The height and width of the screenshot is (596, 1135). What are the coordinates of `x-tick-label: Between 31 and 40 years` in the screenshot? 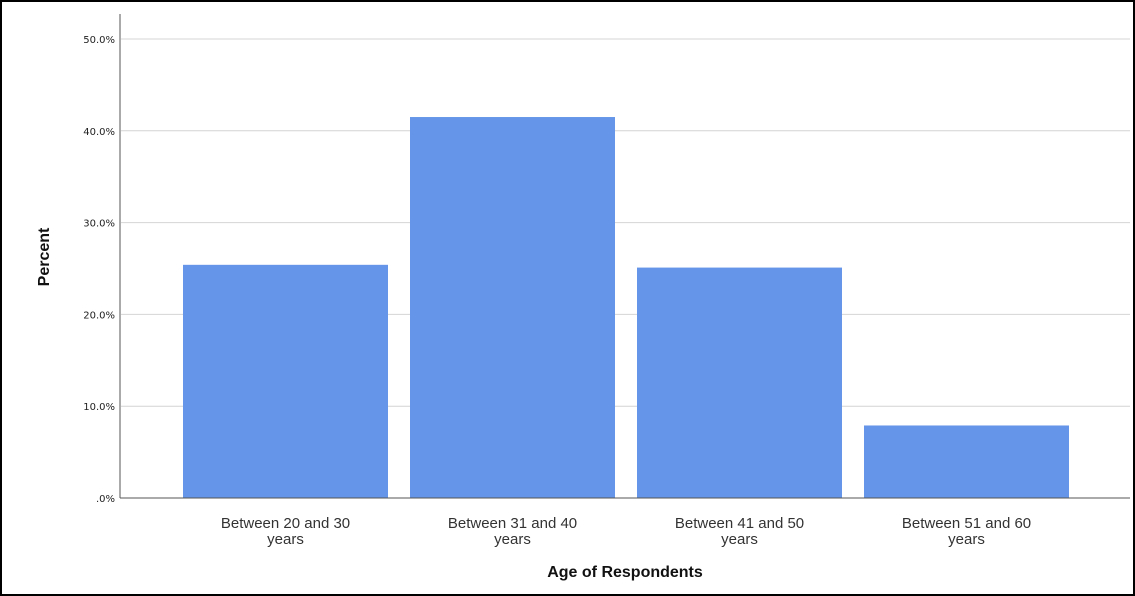 It's located at (512, 531).